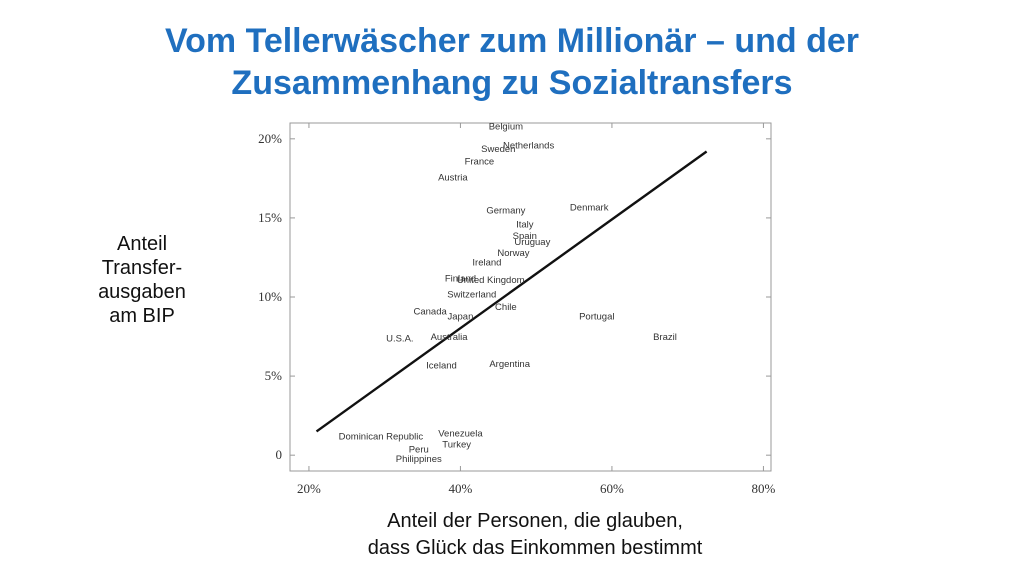 Image resolution: width=1024 pixels, height=576 pixels. What do you see at coordinates (509, 364) in the screenshot?
I see `data-point-label: Argentina` at bounding box center [509, 364].